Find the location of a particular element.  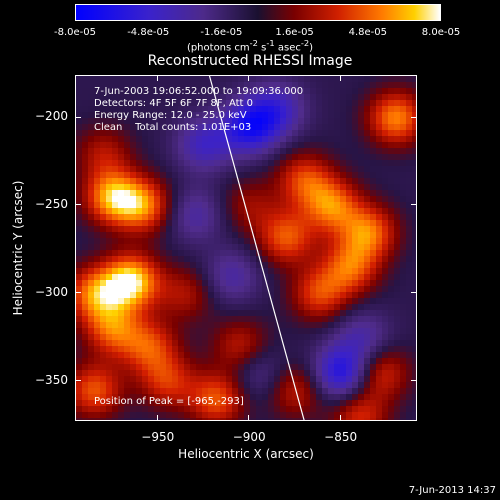

method-annotation: Clean Total counts: 1.01E+03 is located at coordinates (173, 127).